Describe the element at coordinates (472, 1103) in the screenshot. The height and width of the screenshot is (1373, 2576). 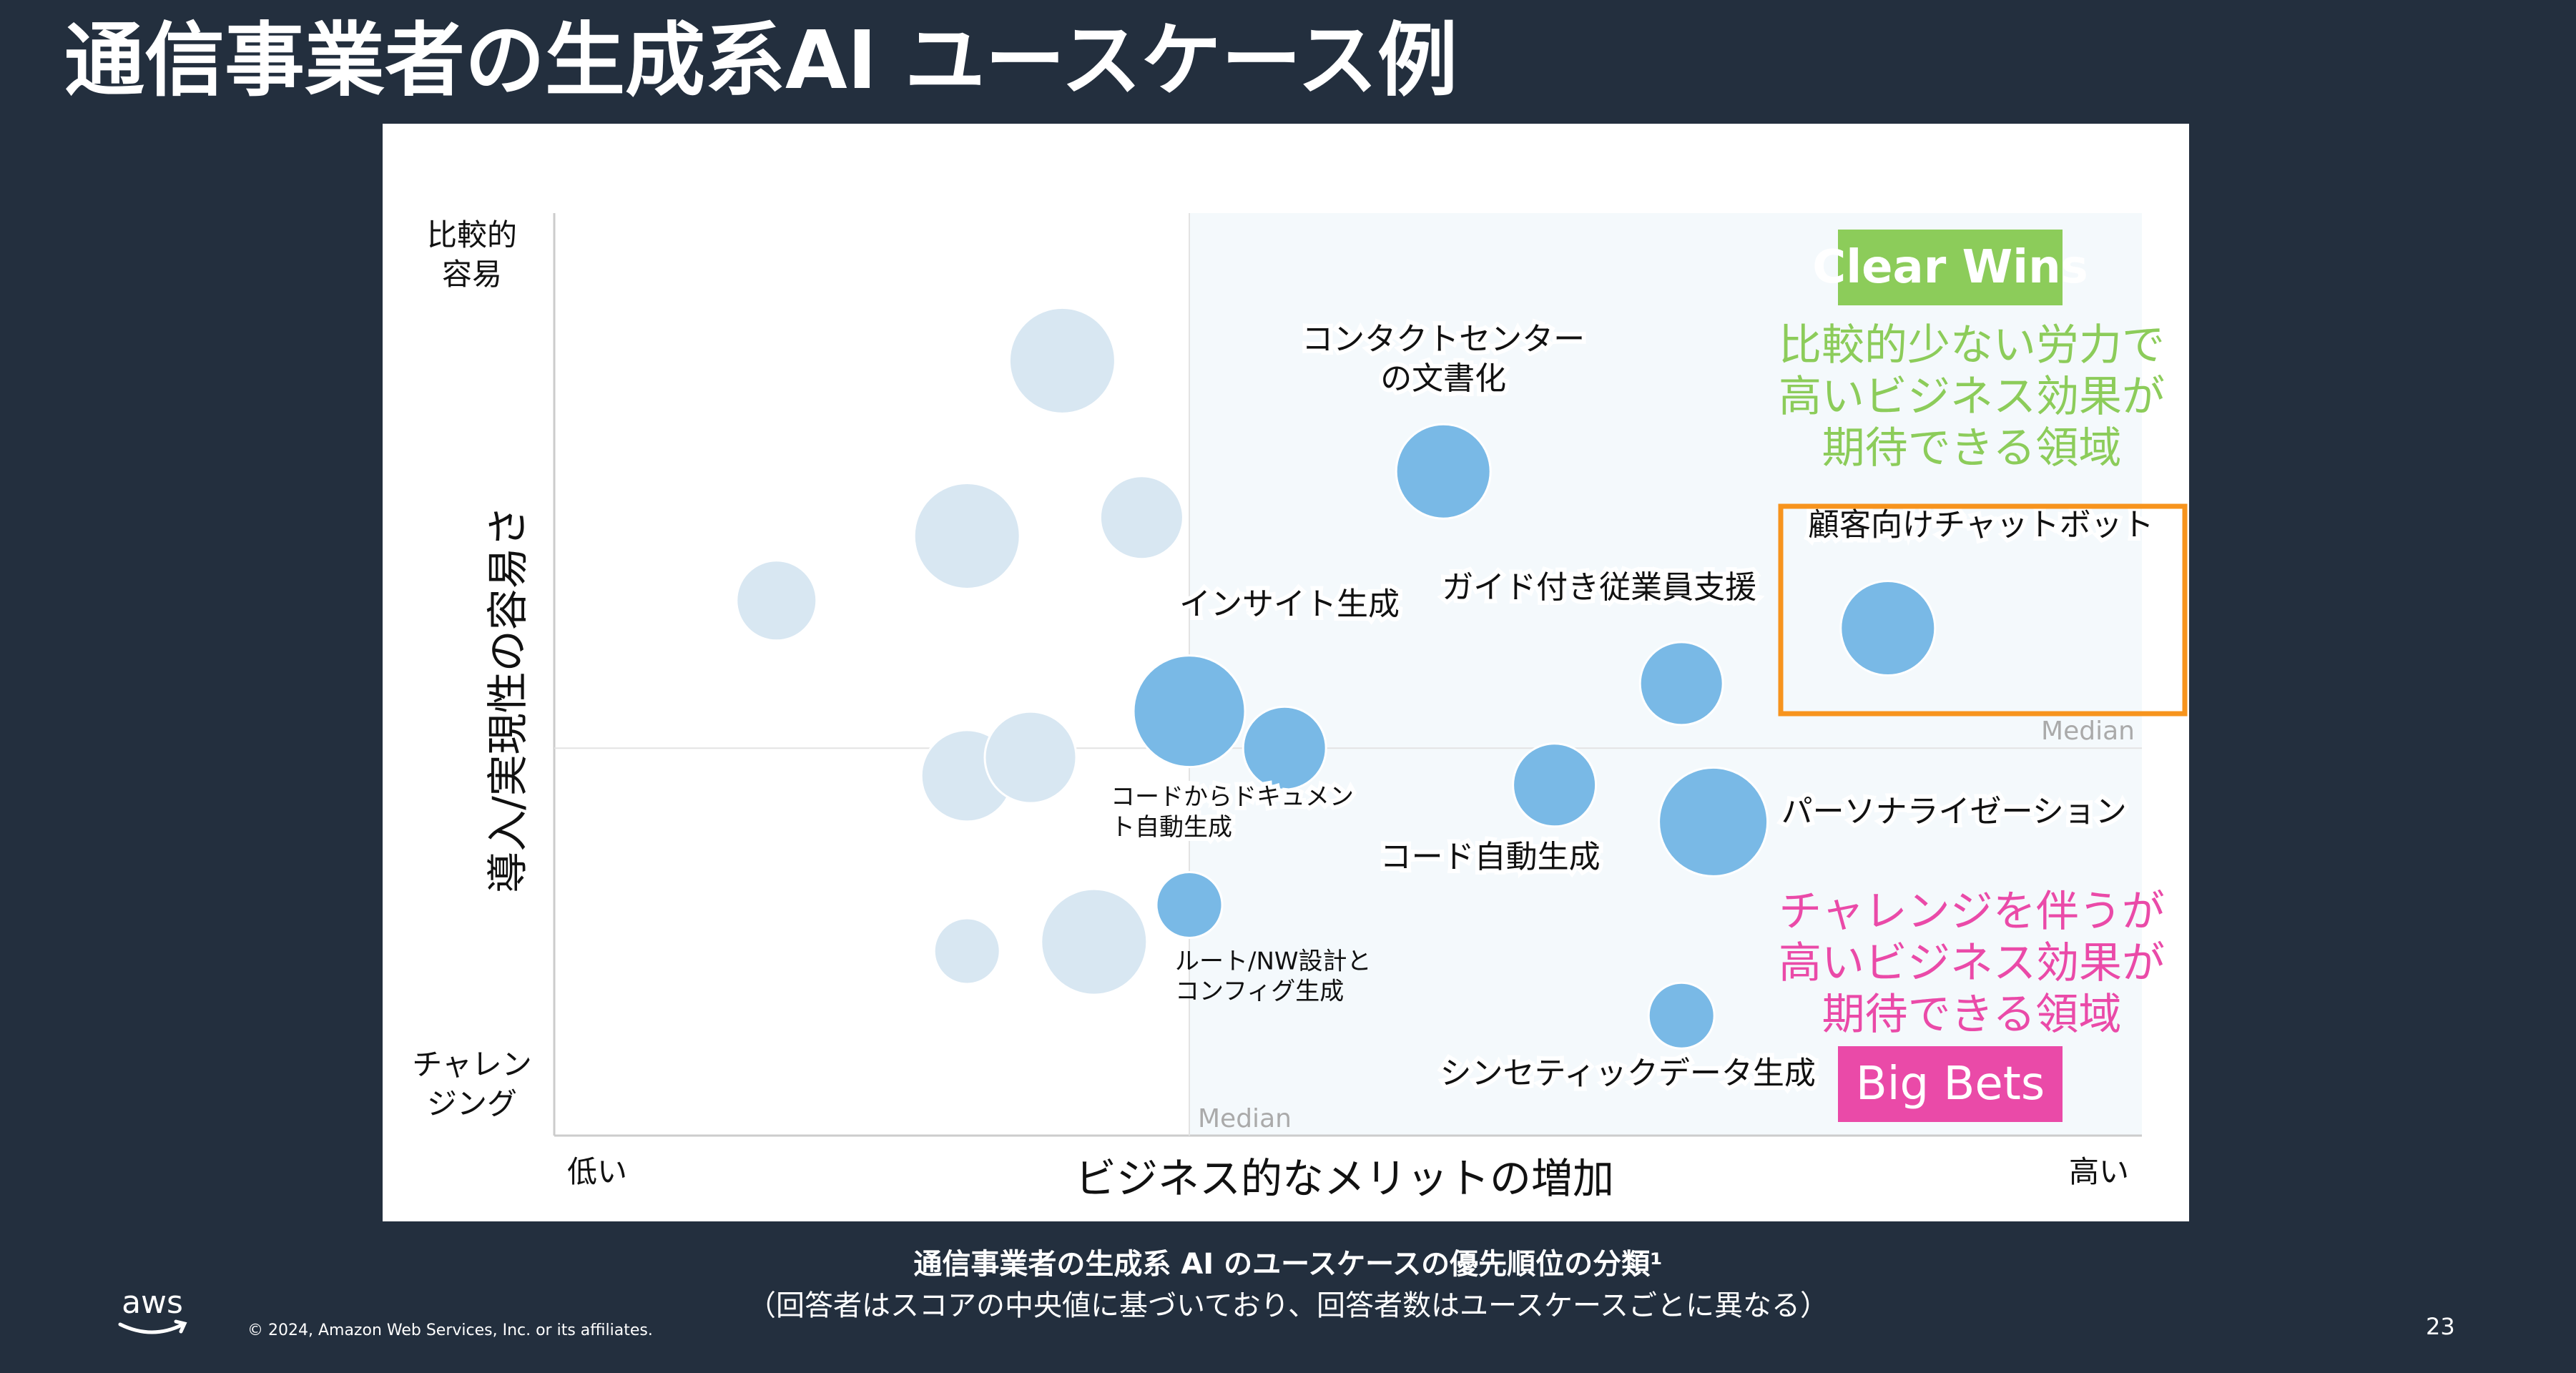
I see `y-tick-low-line2: ジング` at that location.